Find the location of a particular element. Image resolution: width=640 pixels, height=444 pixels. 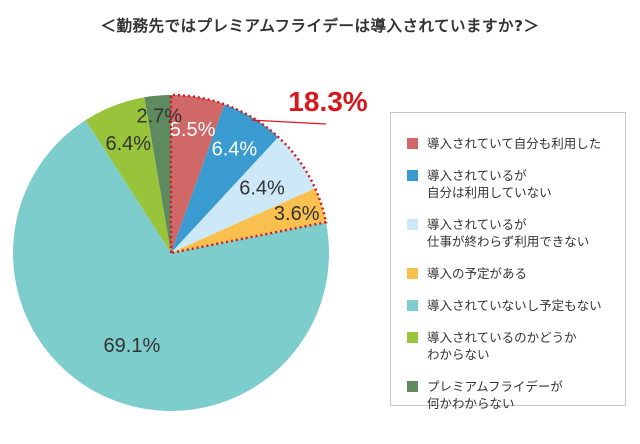

legend-item: 導入されているが 自分は利用していない is located at coordinates (516, 184).